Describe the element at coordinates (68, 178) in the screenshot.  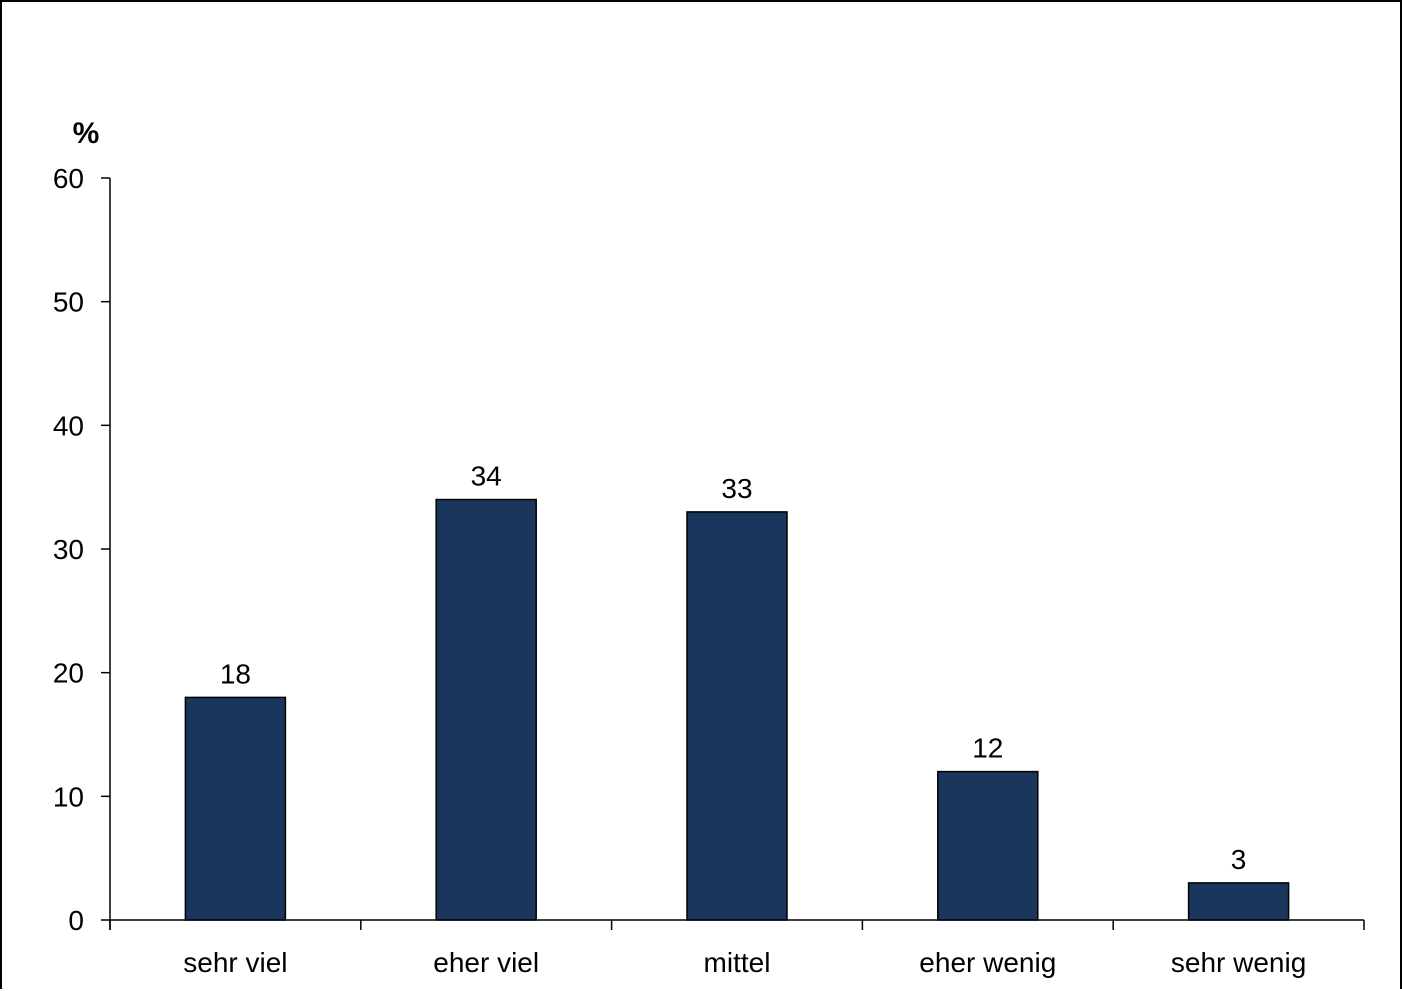
I see `y-tick-label: 60` at that location.